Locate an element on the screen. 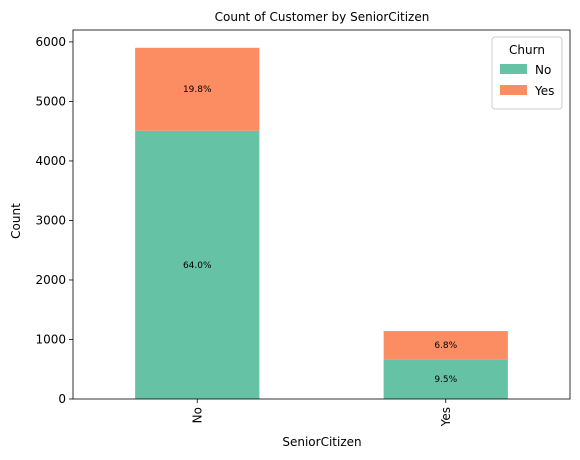  y-tick-label: 2000 is located at coordinates (50, 280).